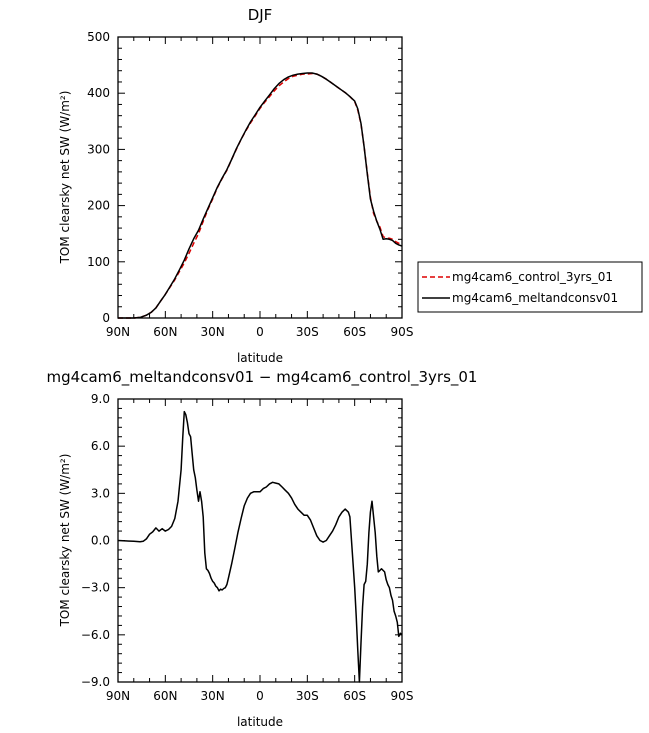 The width and height of the screenshot is (649, 733). I want to click on bottom-x-tick-label: 90N, so click(118, 696).